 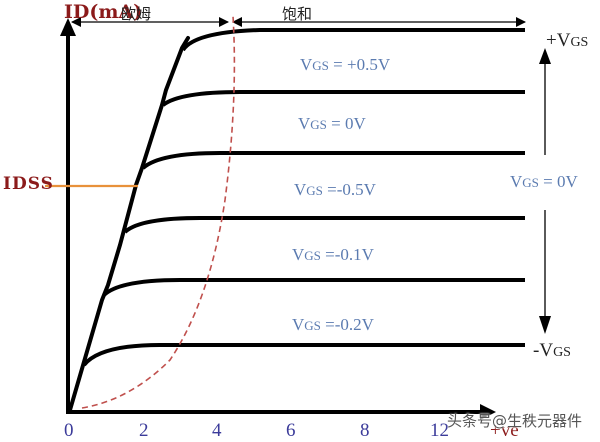 I want to click on saturation-region-label: 饱和, so click(x=297, y=14).